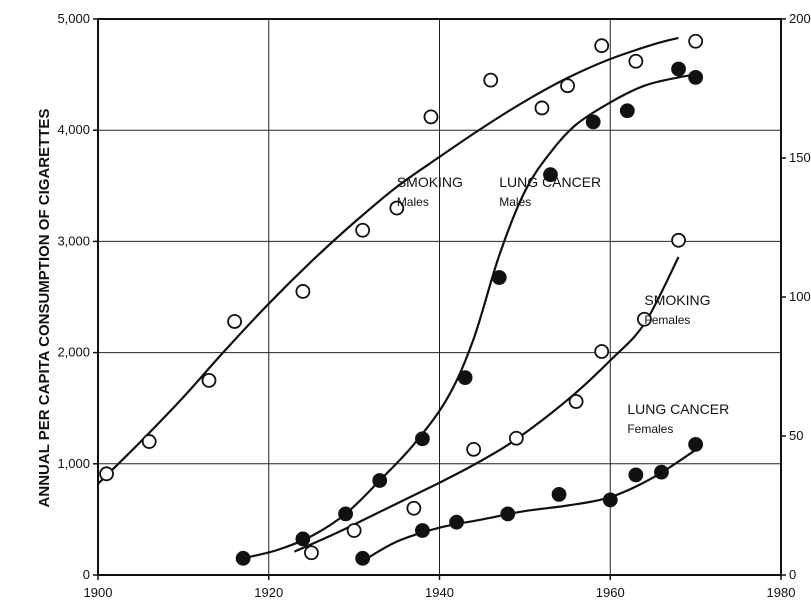  I want to click on y-tick-label: 1,000, so click(73, 463).